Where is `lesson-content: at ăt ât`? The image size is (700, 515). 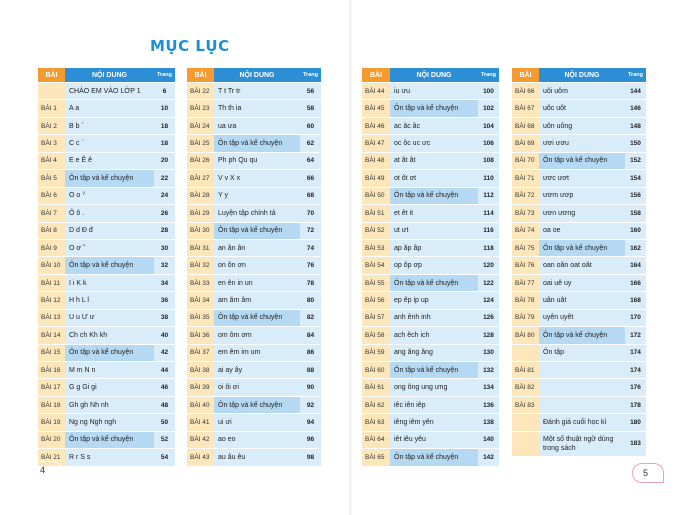
lesson-content: at ăt ât is located at coordinates (434, 161).